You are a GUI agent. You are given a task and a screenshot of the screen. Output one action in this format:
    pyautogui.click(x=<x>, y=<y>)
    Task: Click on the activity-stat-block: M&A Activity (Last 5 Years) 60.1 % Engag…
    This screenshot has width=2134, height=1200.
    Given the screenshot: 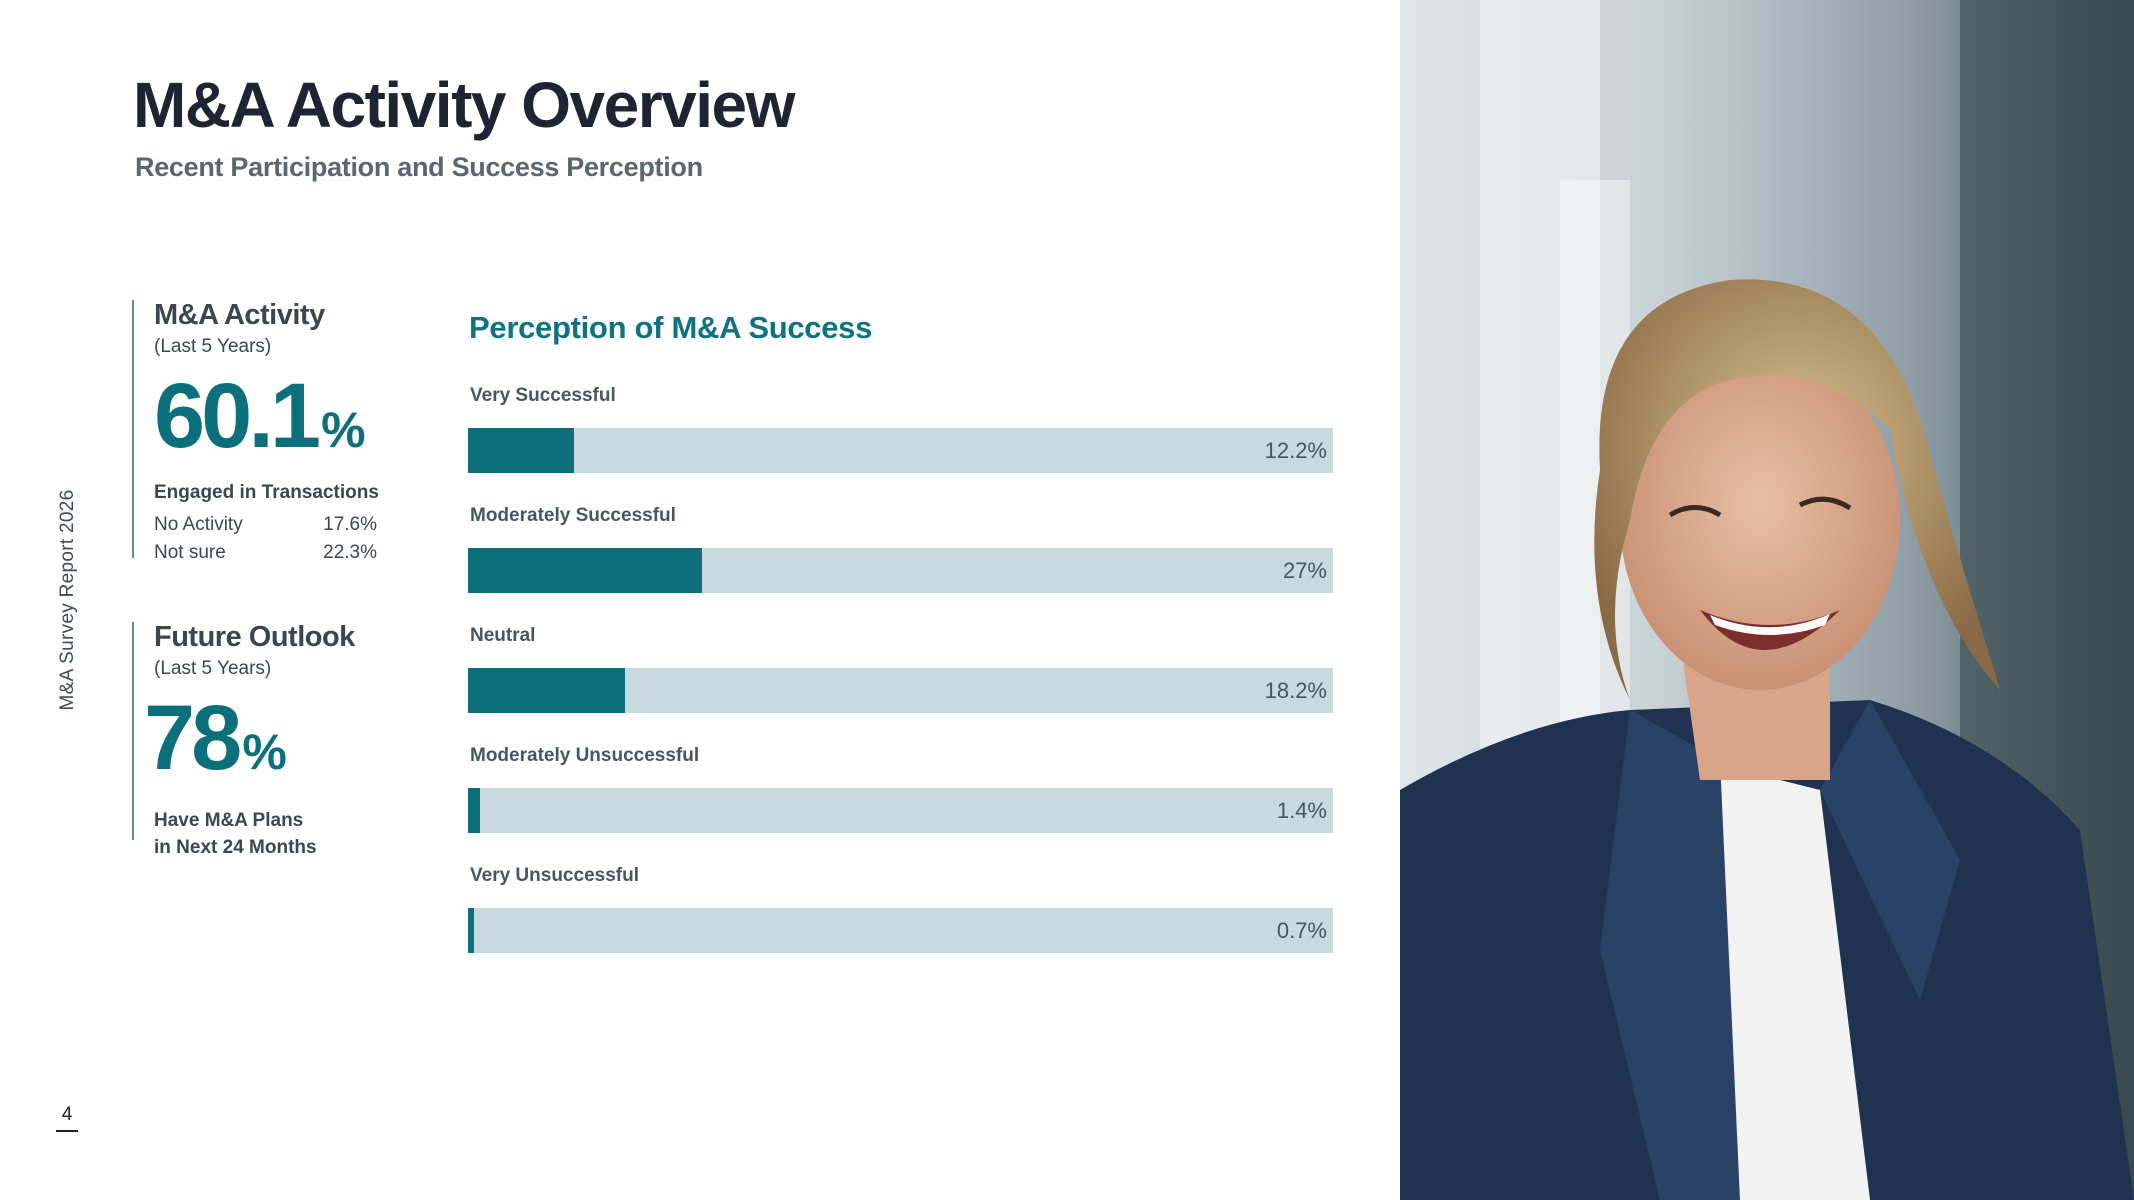 What is the action you would take?
    pyautogui.click(x=262, y=431)
    